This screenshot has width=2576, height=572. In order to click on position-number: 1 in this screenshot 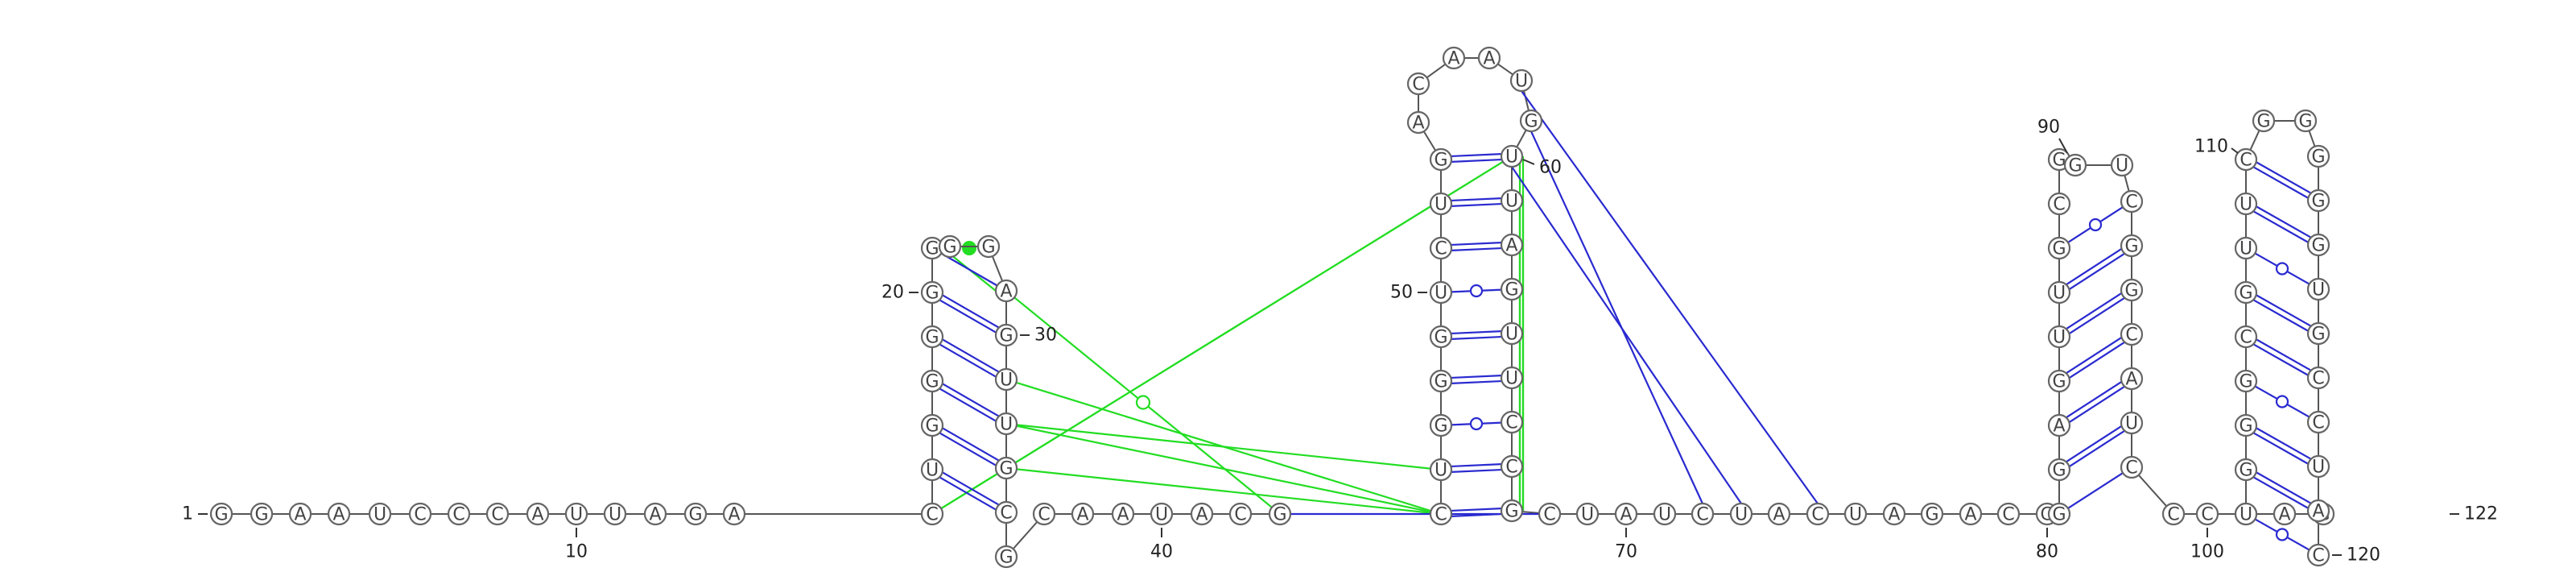, I will do `click(187, 514)`.